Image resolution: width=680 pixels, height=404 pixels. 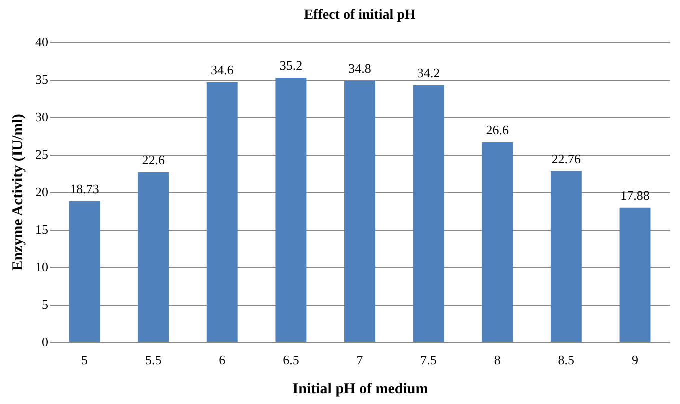 I want to click on data-label: 18.73, so click(x=85, y=189).